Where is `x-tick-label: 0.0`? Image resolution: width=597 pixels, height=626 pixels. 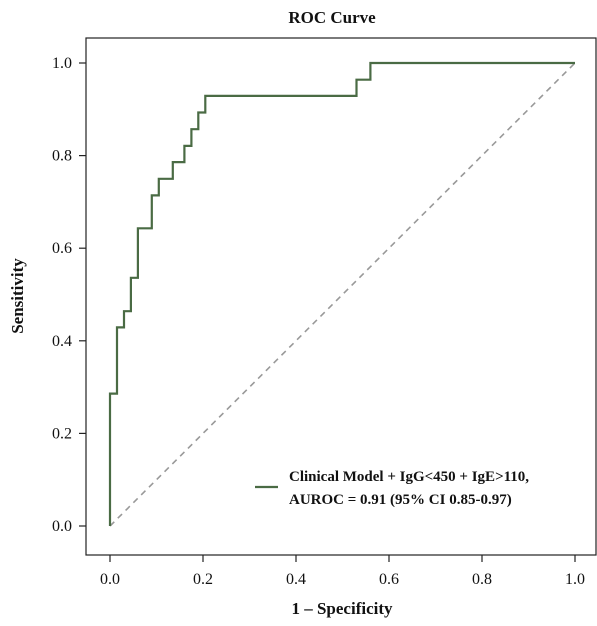 x-tick-label: 0.0 is located at coordinates (110, 579).